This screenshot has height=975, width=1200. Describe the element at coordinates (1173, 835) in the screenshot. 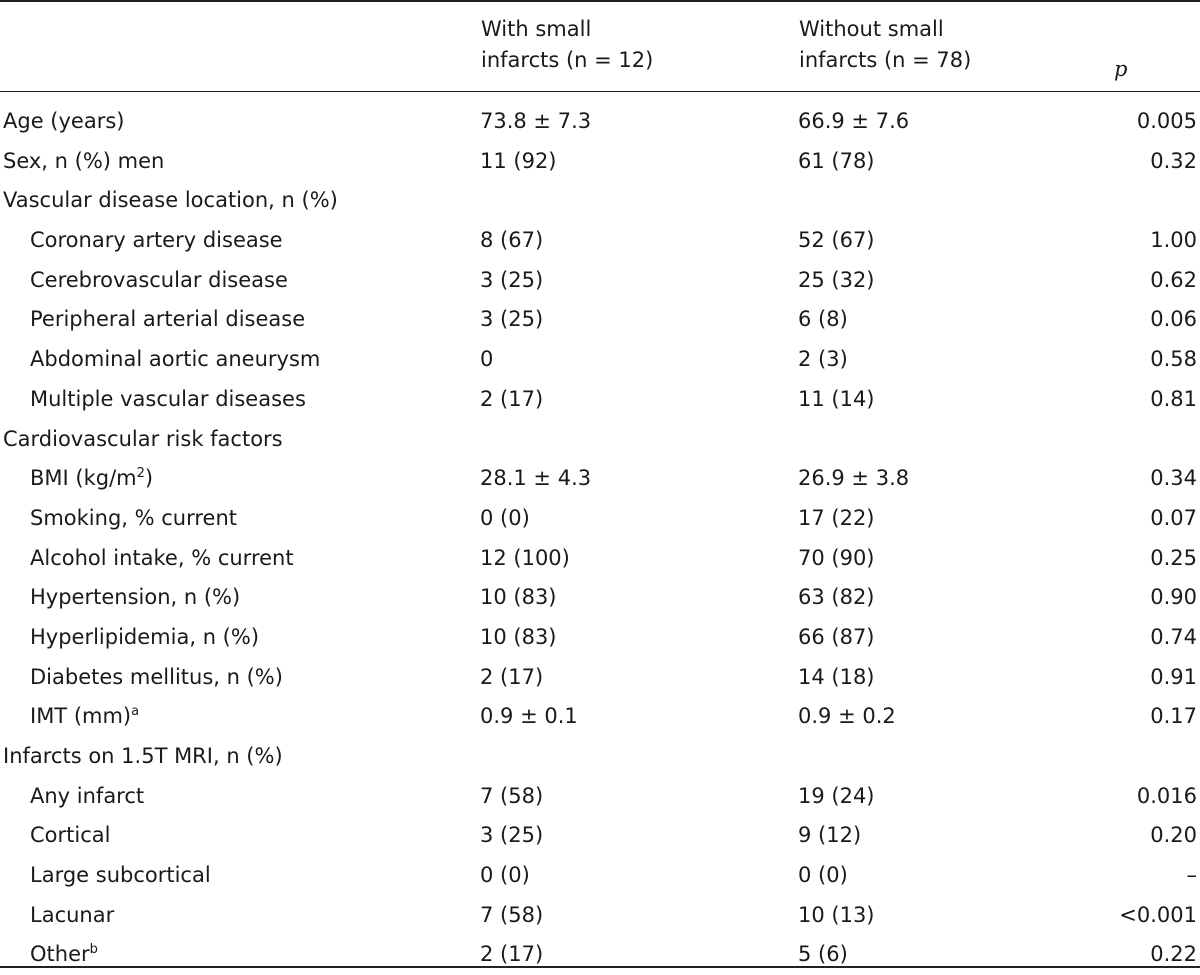

I see `p-value: 0.20` at that location.